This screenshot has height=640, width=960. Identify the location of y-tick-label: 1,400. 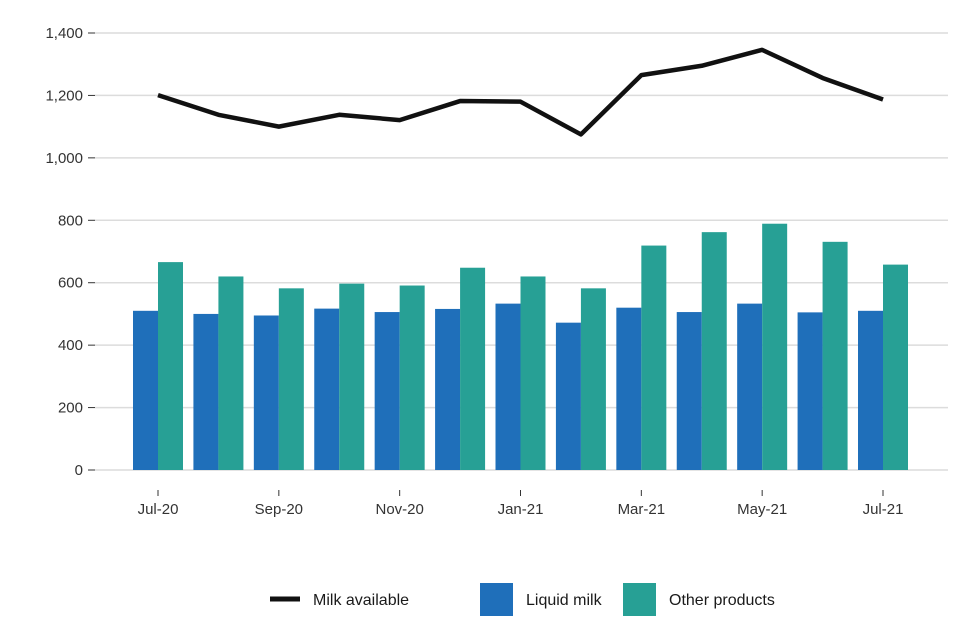
(64, 33).